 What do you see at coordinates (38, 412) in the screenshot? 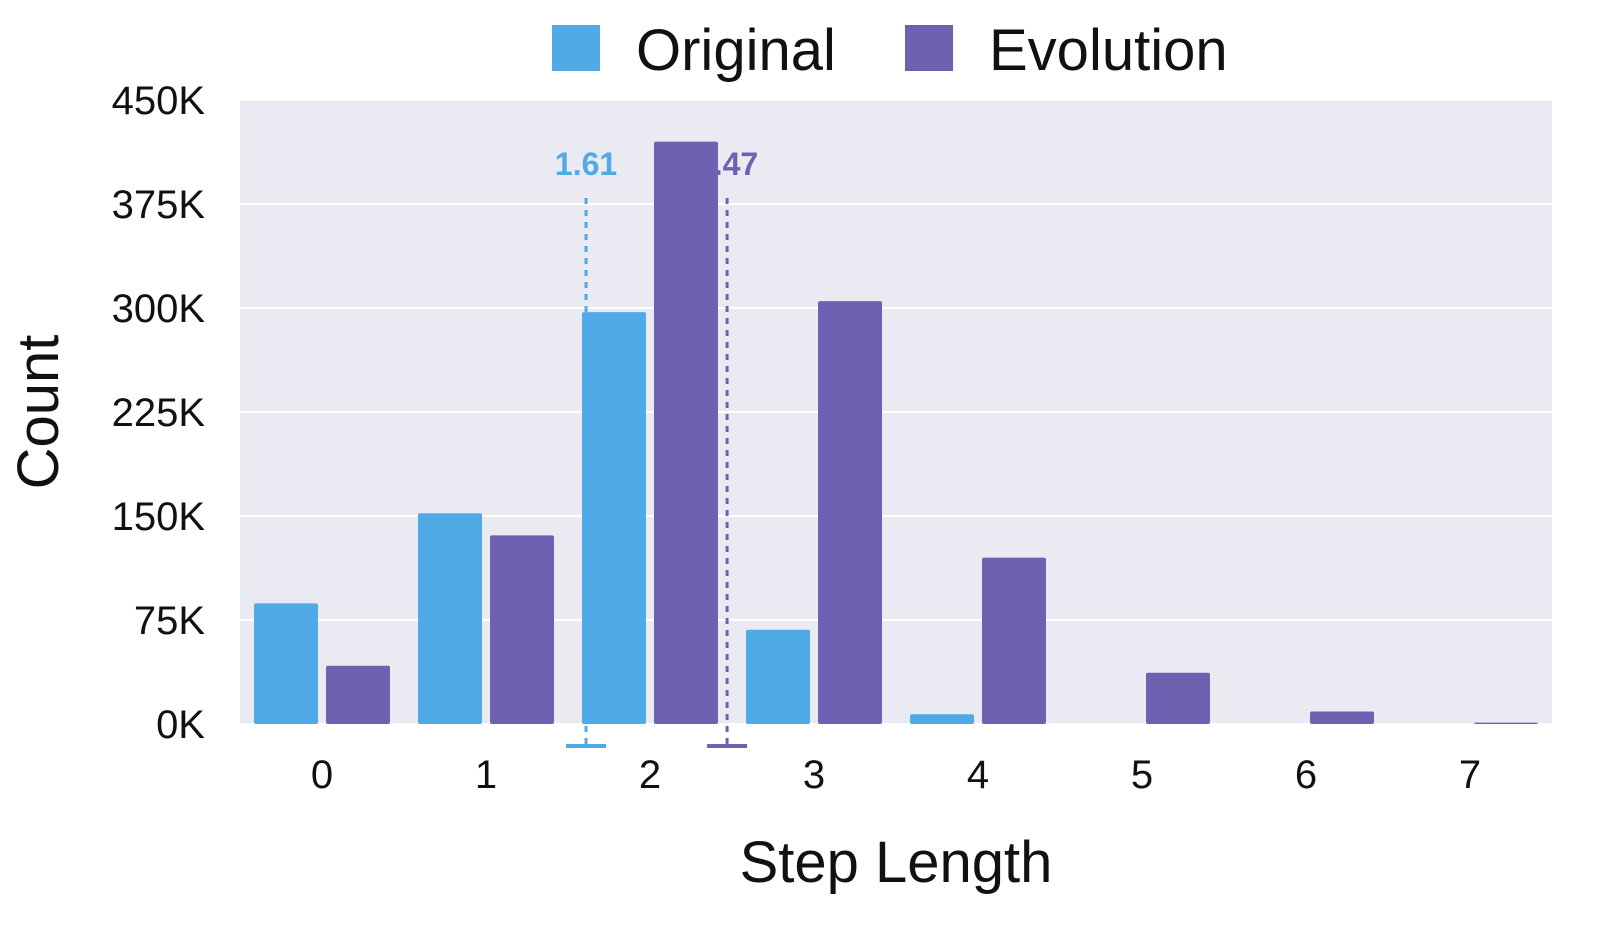
I see `y-axis-title: Count` at bounding box center [38, 412].